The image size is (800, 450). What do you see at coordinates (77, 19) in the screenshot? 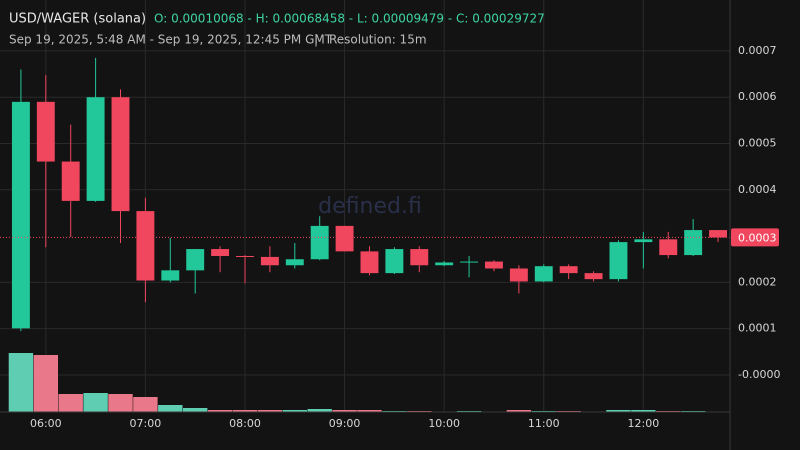
I see `pair-title: USD/WAGER (solana)` at bounding box center [77, 19].